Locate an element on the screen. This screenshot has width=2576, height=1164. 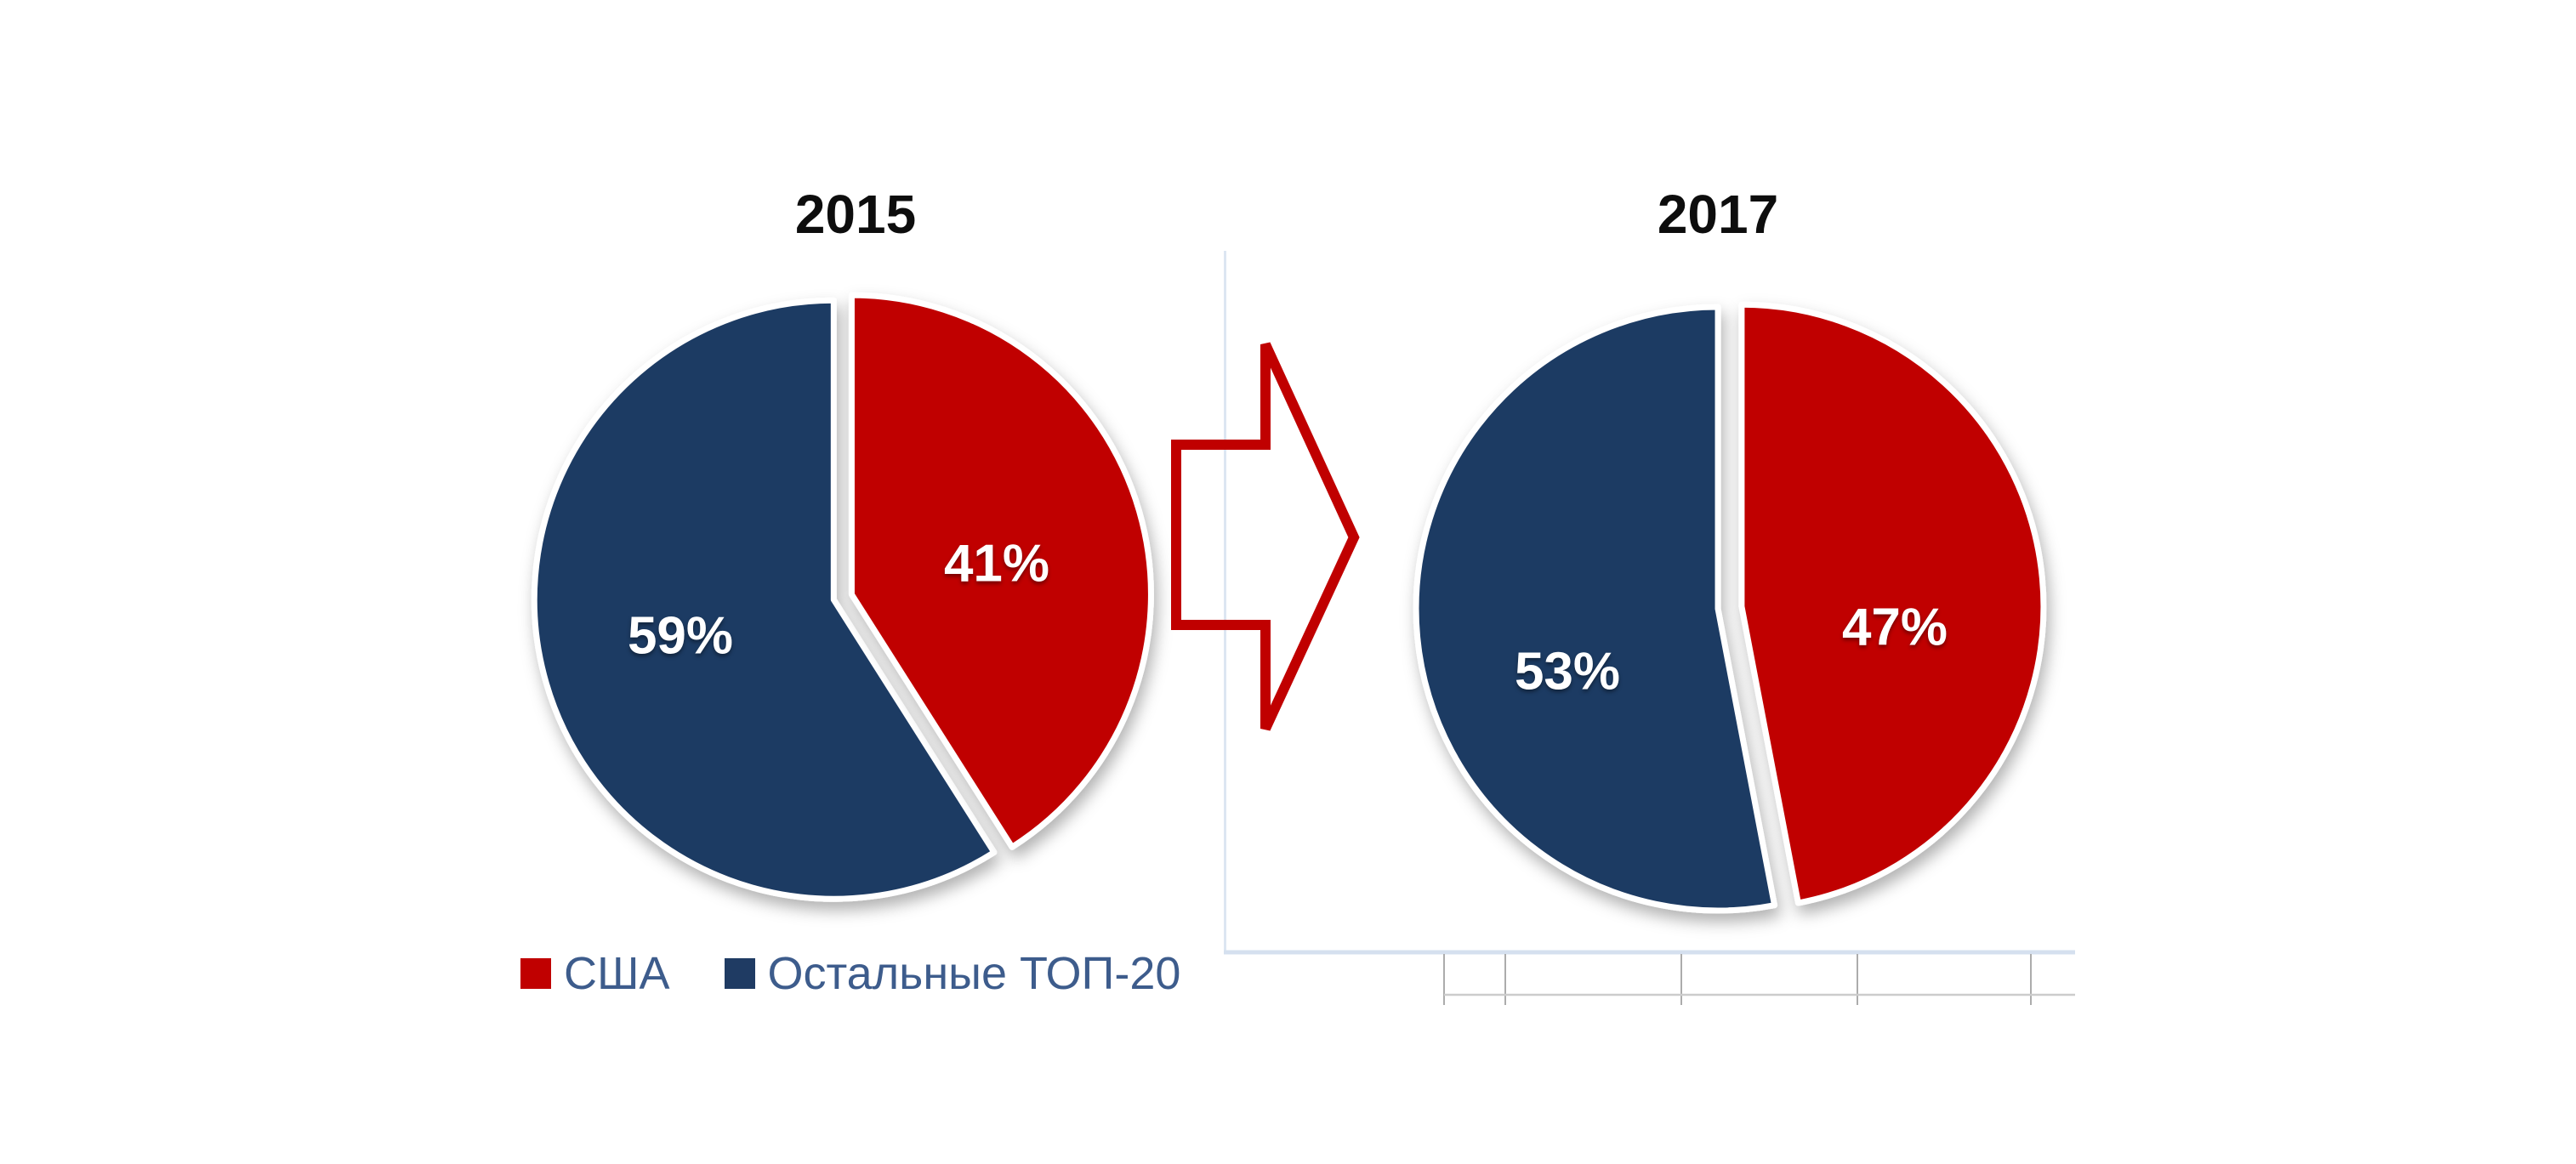
pie-chart-2017 is located at coordinates (1730, 608).